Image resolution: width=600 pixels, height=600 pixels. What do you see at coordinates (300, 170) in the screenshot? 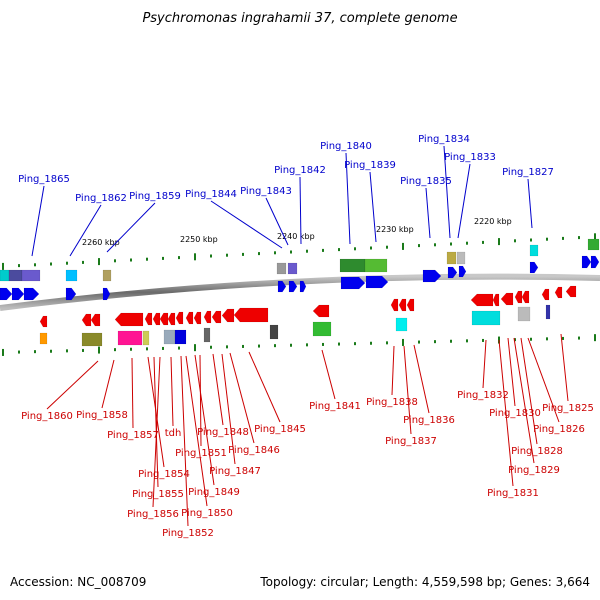
I see `gene-label: Ping_1842` at bounding box center [300, 170].